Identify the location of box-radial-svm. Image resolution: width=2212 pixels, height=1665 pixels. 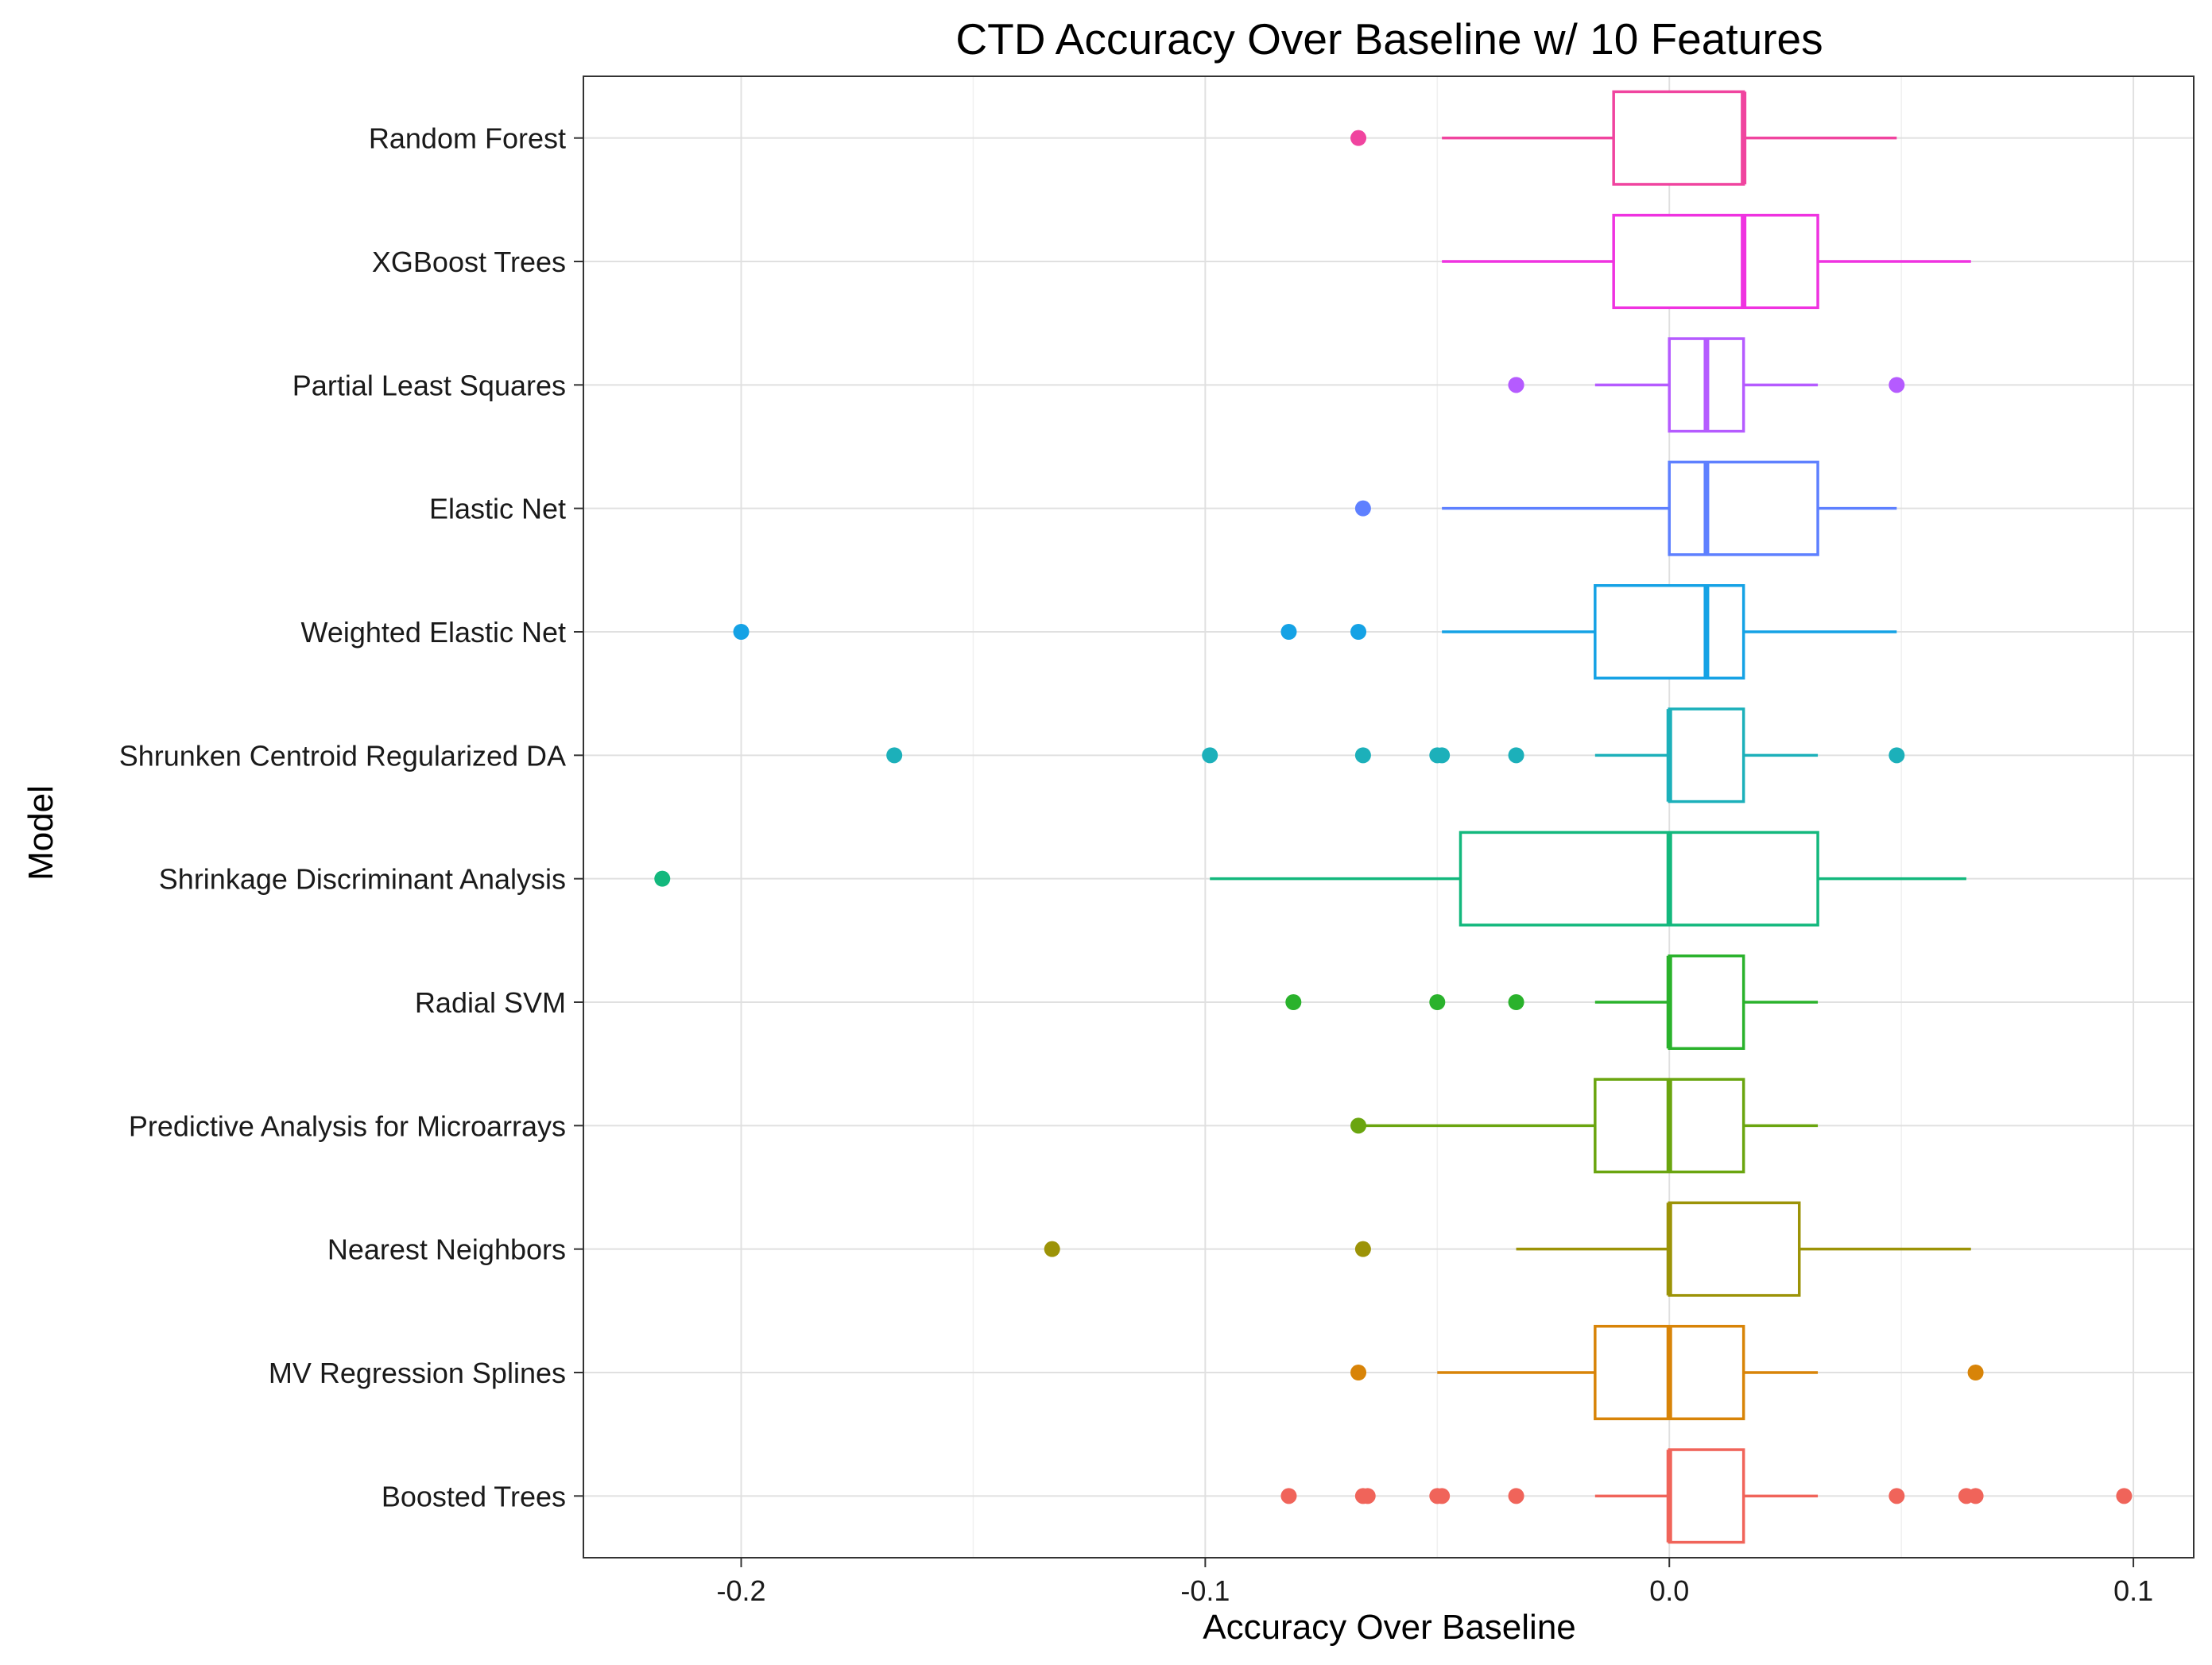
(1707, 1002).